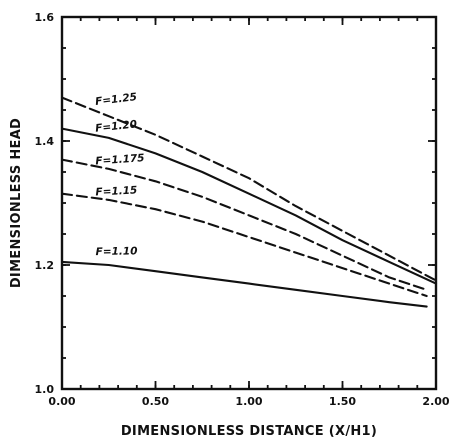 The height and width of the screenshot is (445, 450). What do you see at coordinates (117, 251) in the screenshot?
I see `series-label: F=1.10` at bounding box center [117, 251].